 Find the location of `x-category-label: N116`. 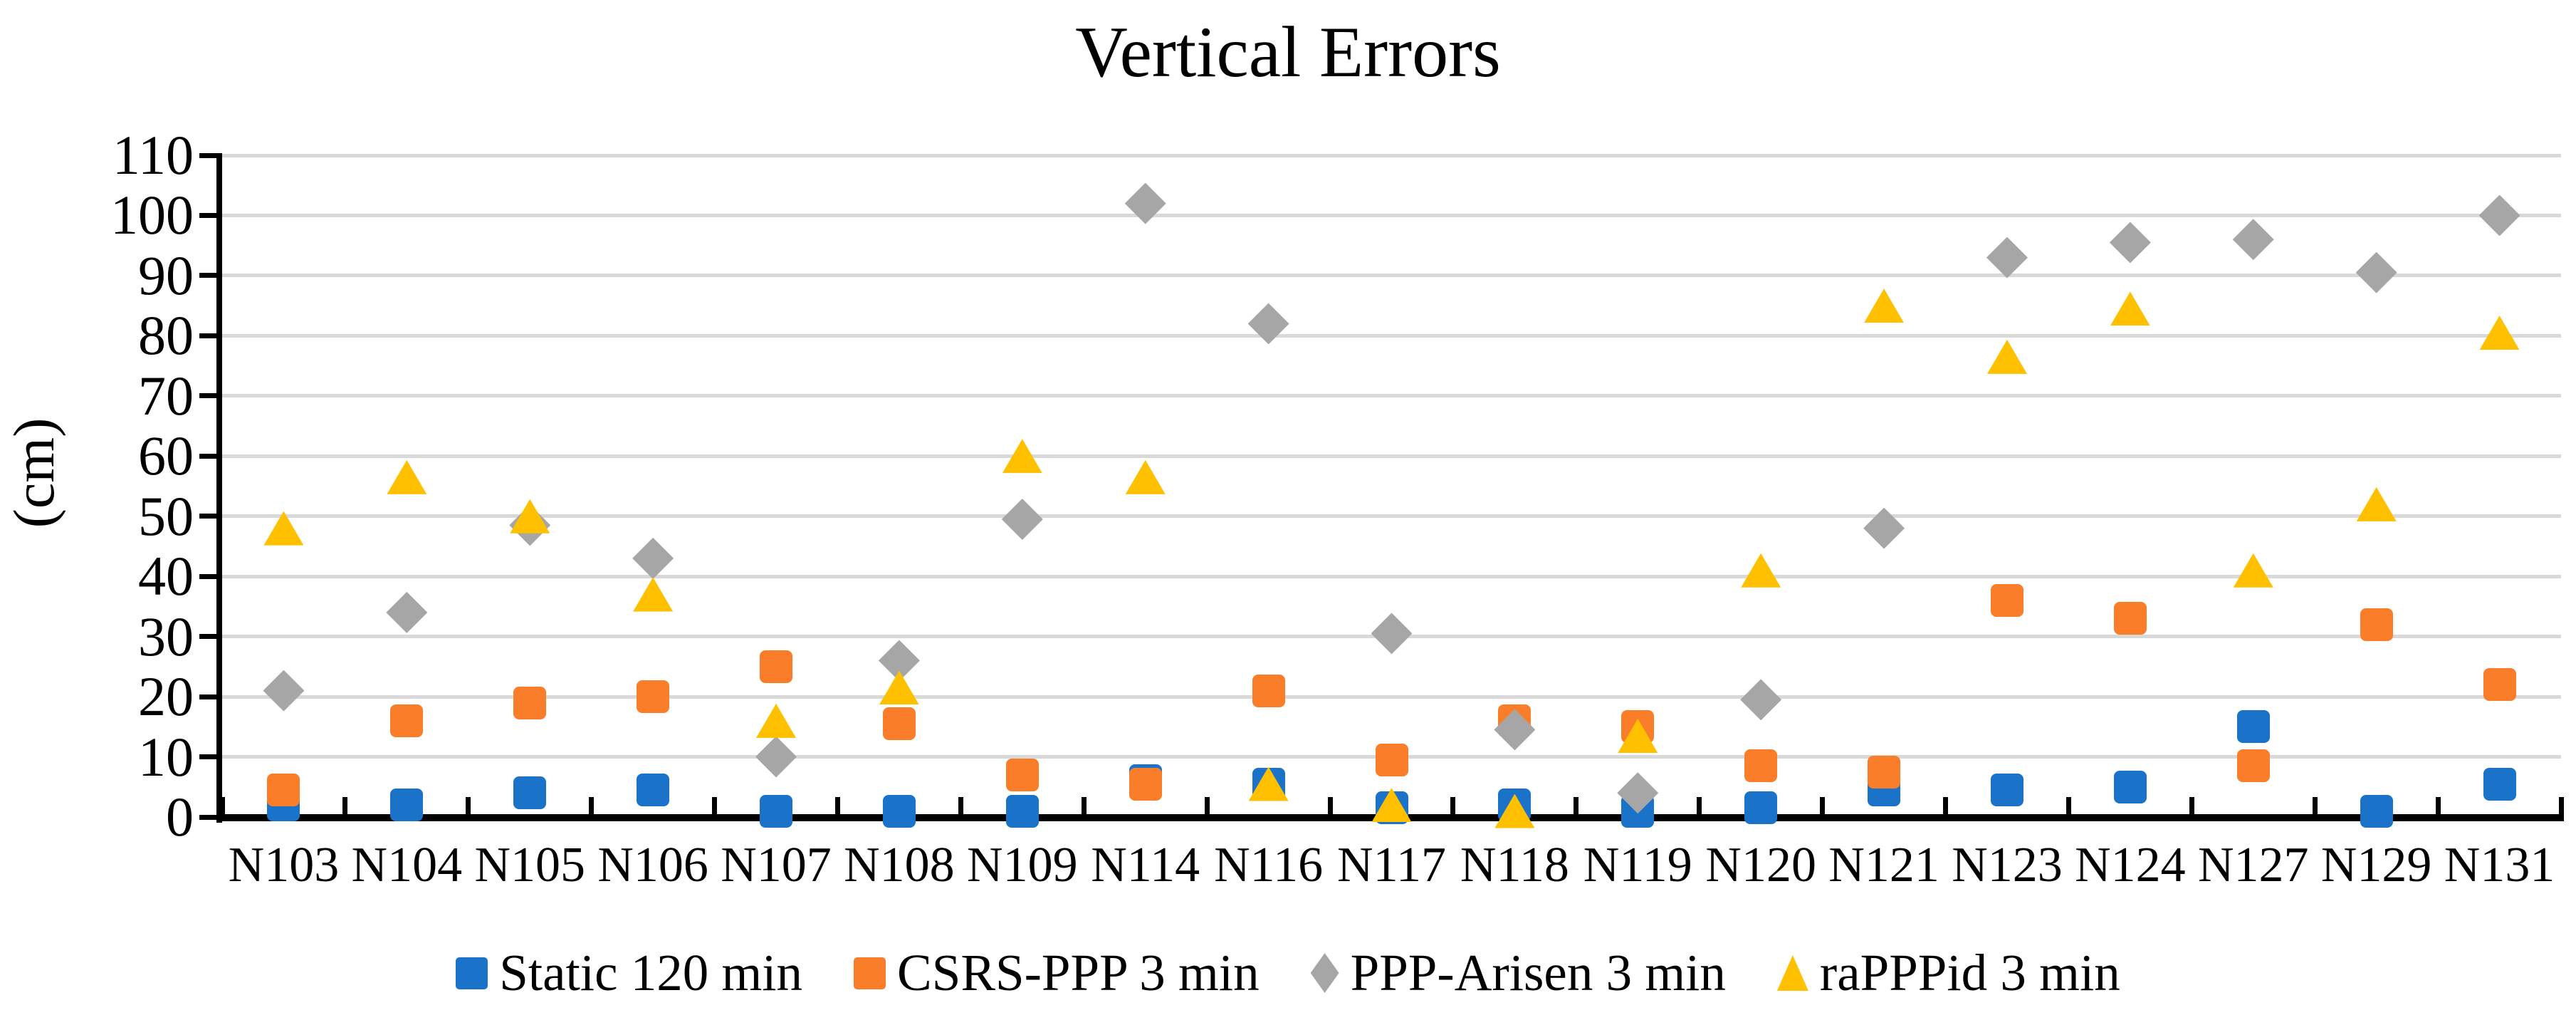

x-category-label: N116 is located at coordinates (1269, 865).